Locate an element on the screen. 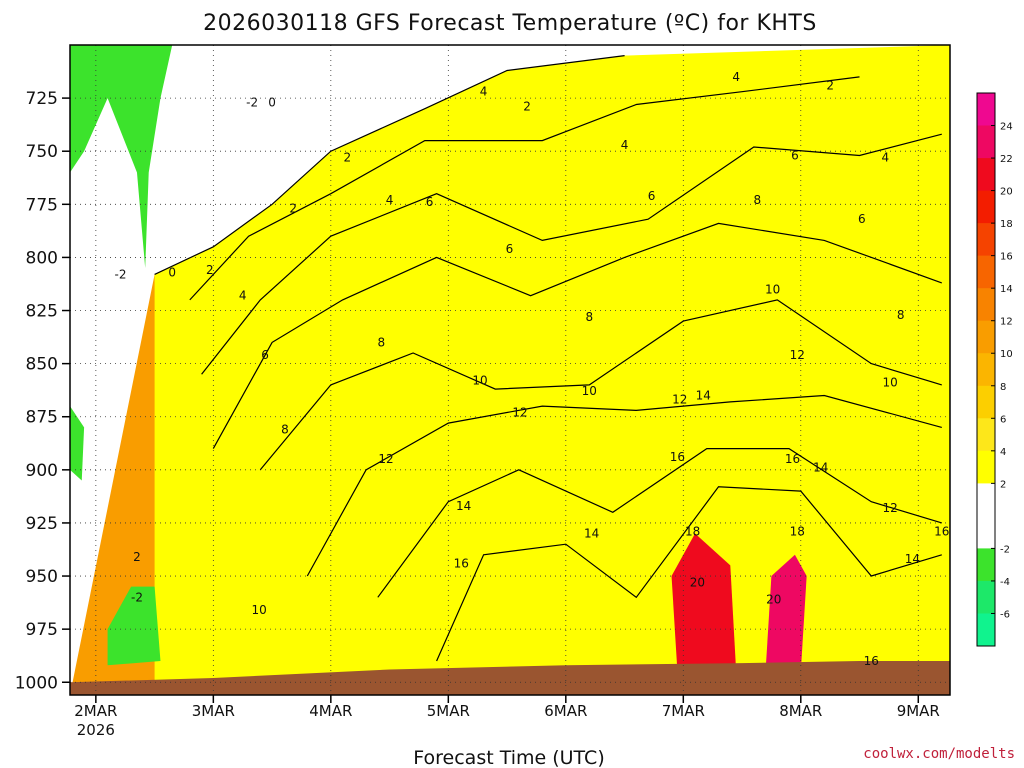 This screenshot has width=1024, height=768. y-tick-label: 825 is located at coordinates (42, 312).